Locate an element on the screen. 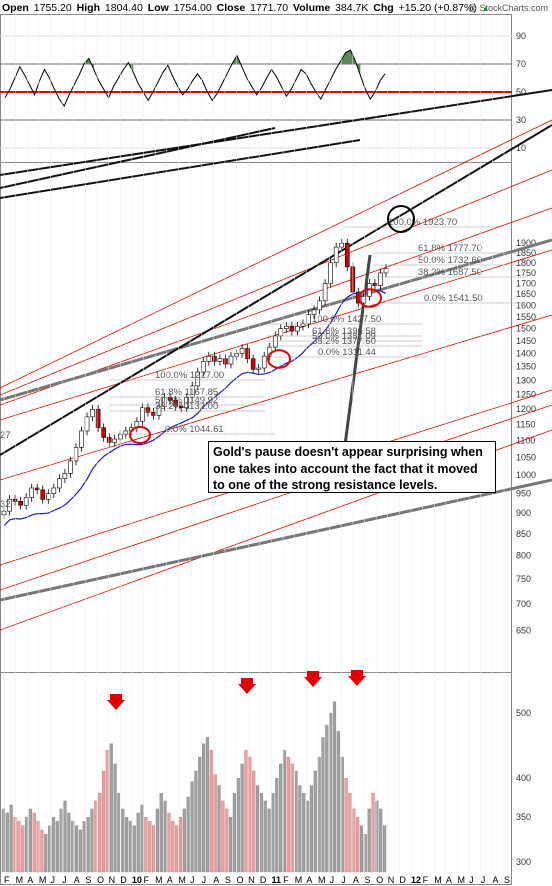  x-axis-label: M is located at coordinates (299, 880).